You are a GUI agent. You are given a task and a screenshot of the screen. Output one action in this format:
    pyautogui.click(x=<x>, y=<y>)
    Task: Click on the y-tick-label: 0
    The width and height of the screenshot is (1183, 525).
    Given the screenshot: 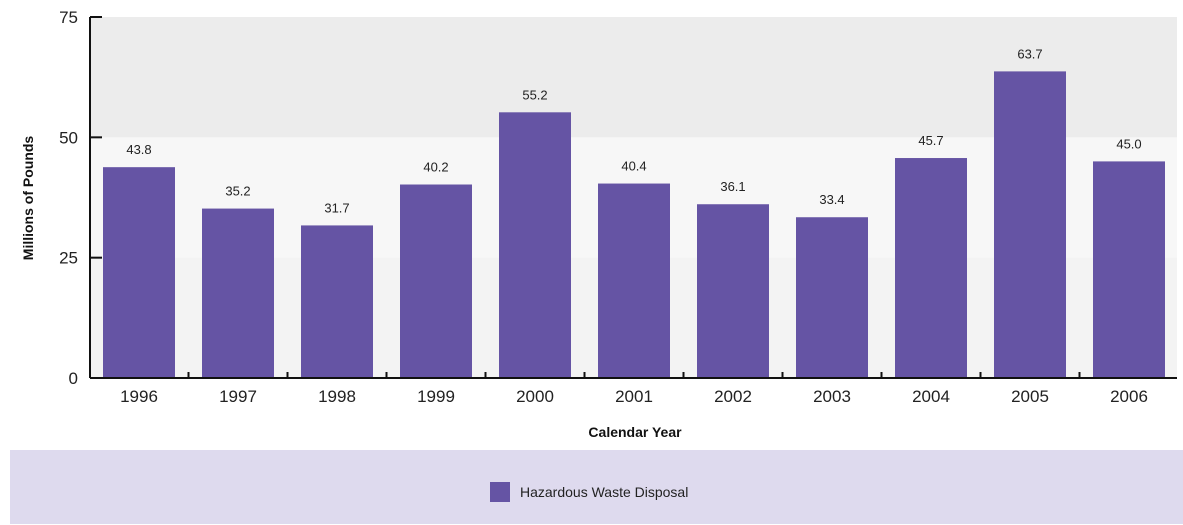 What is the action you would take?
    pyautogui.click(x=73, y=378)
    